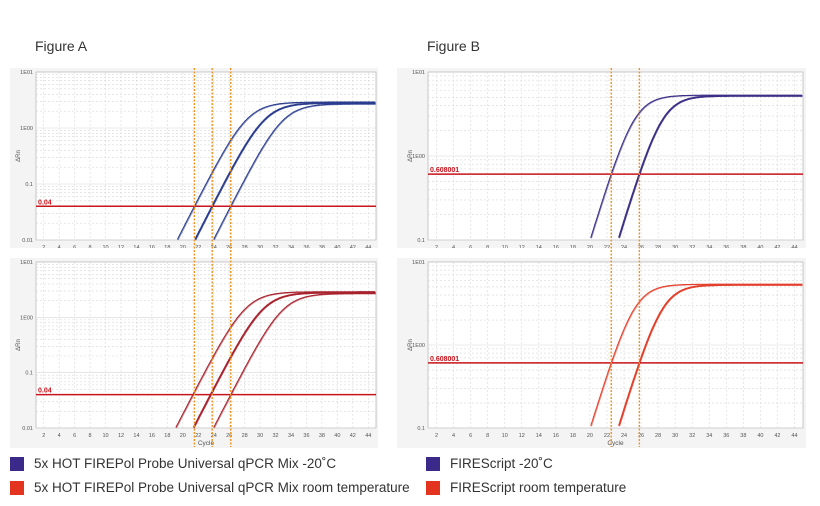 This screenshot has width=820, height=506. I want to click on figure-b-title: Figure B, so click(453, 46).